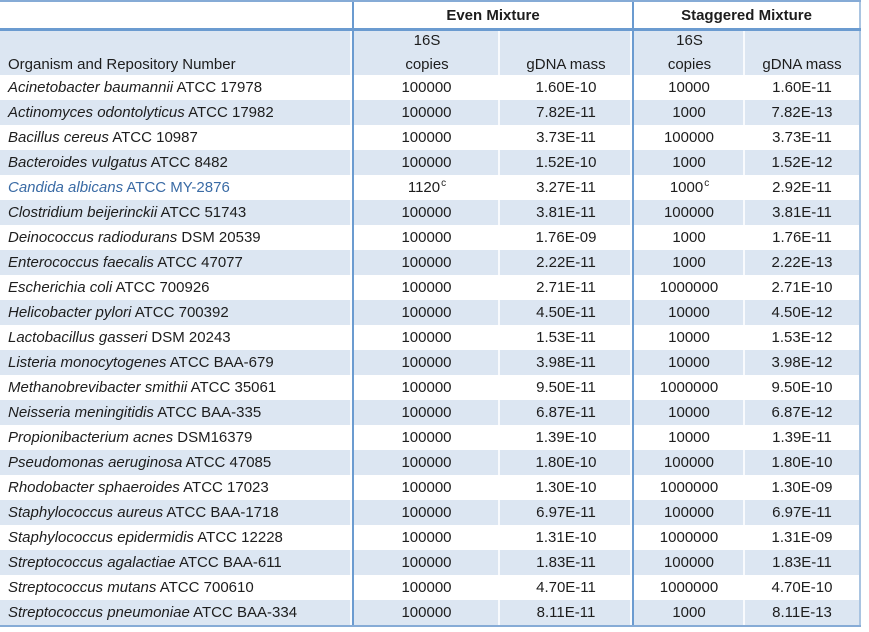 The width and height of the screenshot is (869, 632). What do you see at coordinates (688, 212) in the screenshot?
I see `staggered-copies-cell: 100000` at bounding box center [688, 212].